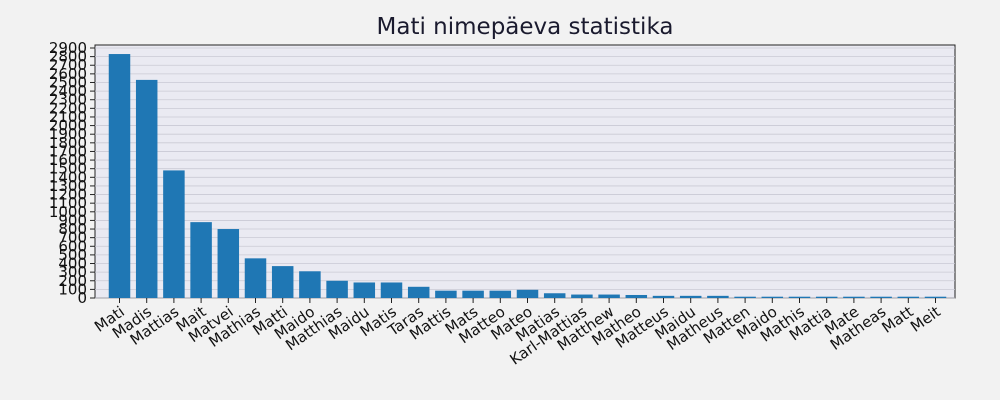 Image resolution: width=1000 pixels, height=400 pixels. I want to click on y-tick-label: 400, so click(72, 264).